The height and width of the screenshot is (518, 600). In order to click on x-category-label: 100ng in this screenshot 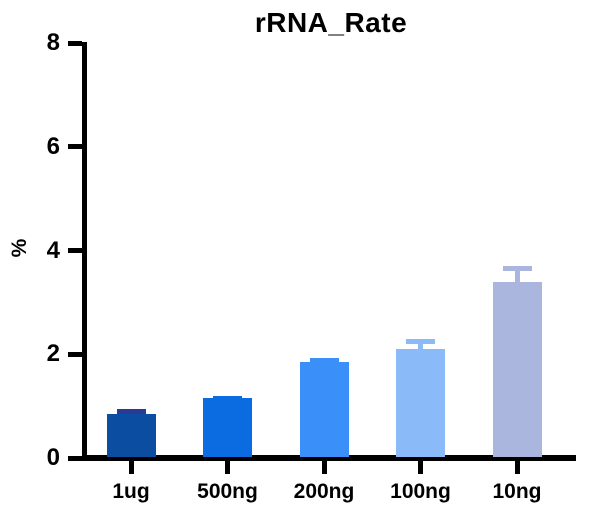, I will do `click(420, 491)`.